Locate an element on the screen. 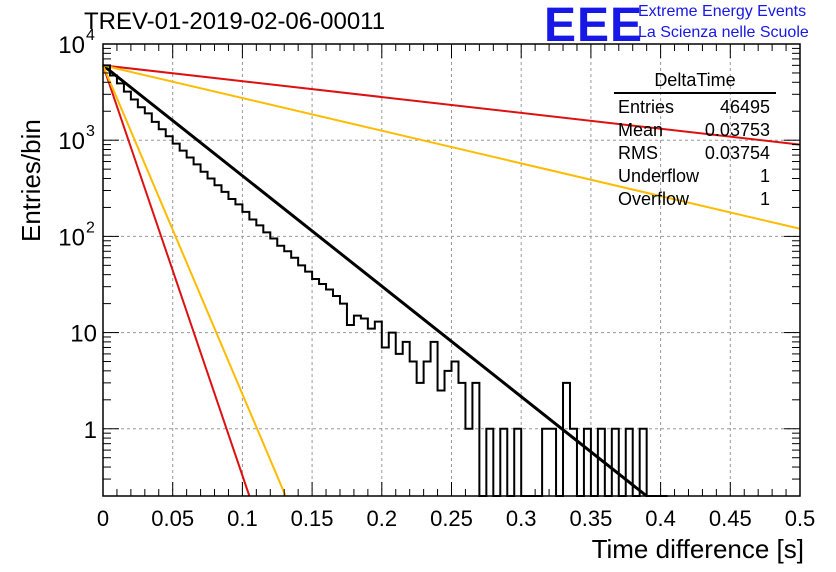 Image resolution: width=836 pixels, height=572 pixels. y-tick-label-exponent: 3 is located at coordinates (90, 131).